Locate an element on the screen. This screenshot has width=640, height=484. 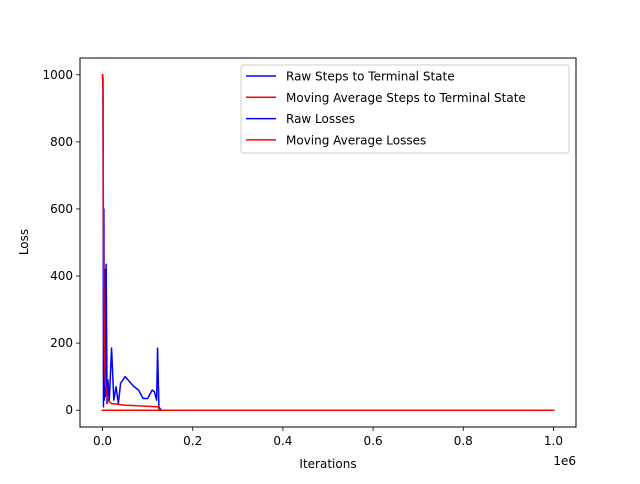
y-tick-label: 1000 is located at coordinates (57, 75).